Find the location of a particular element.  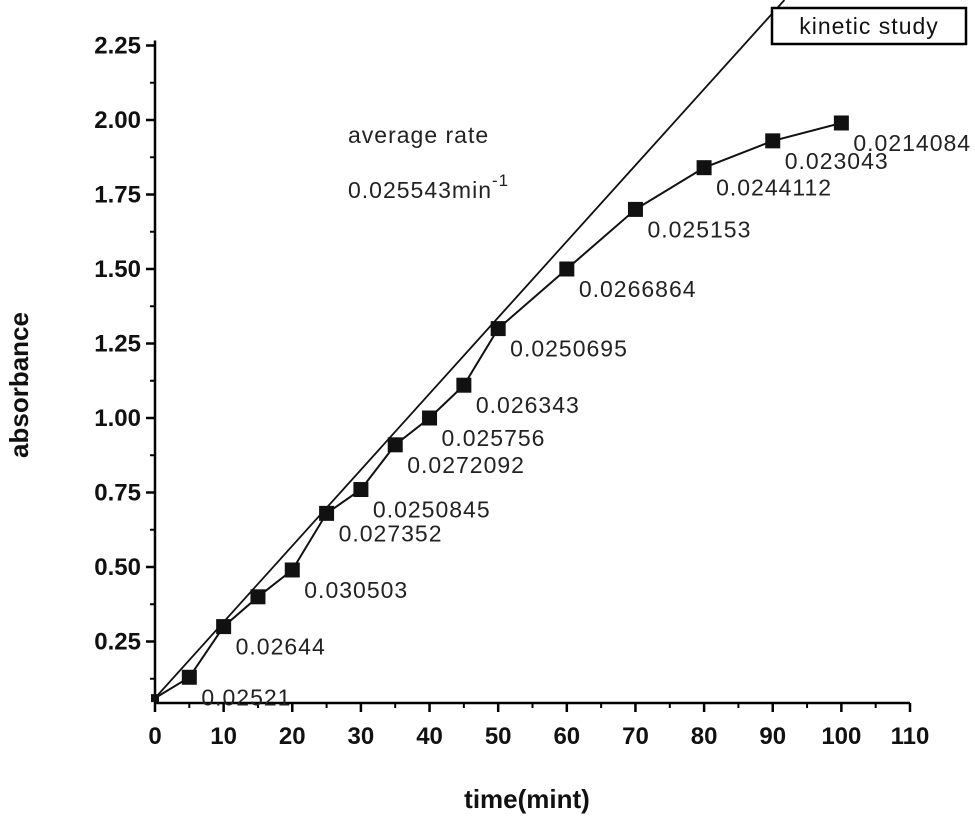

x-tick-label: 20 is located at coordinates (292, 736).